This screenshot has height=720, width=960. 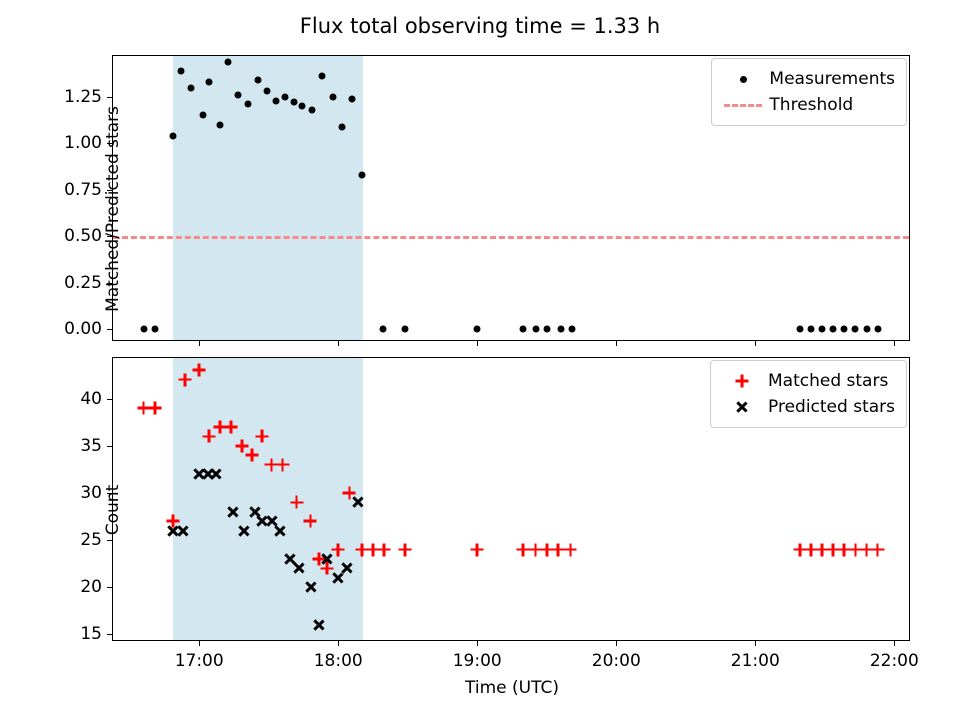 I want to click on y-tick-label: 0.00, so click(x=83, y=329).